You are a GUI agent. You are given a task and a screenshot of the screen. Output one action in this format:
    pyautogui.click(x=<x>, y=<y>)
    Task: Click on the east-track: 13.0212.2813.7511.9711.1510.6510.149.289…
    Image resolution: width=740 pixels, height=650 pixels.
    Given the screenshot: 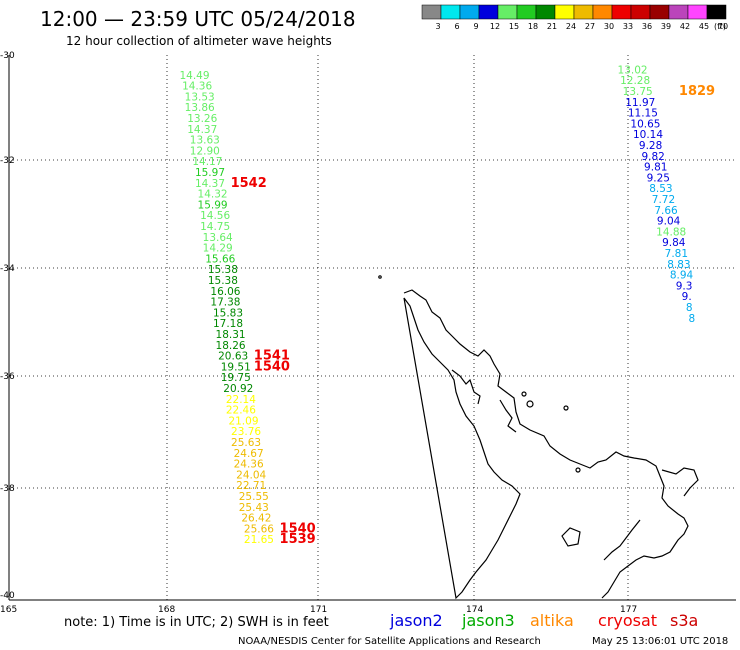 What is the action you would take?
    pyautogui.click(x=667, y=194)
    